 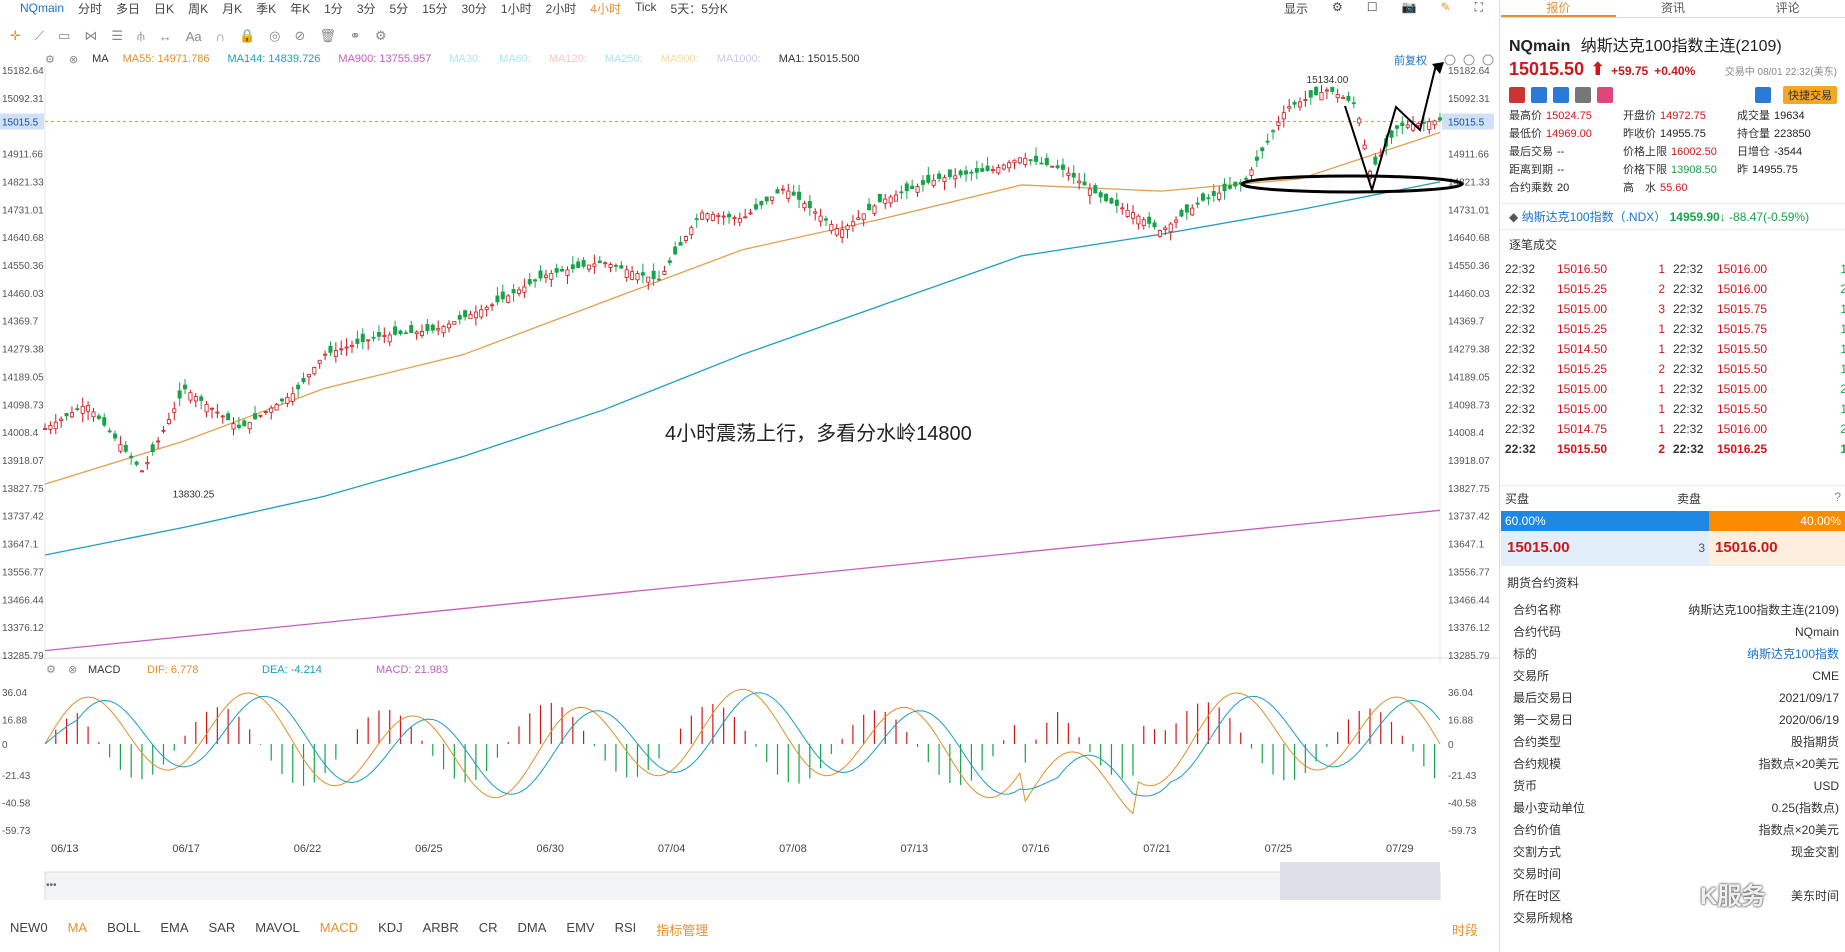 What do you see at coordinates (23, 350) in the screenshot?
I see `y-tick-label-left: 14279.38` at bounding box center [23, 350].